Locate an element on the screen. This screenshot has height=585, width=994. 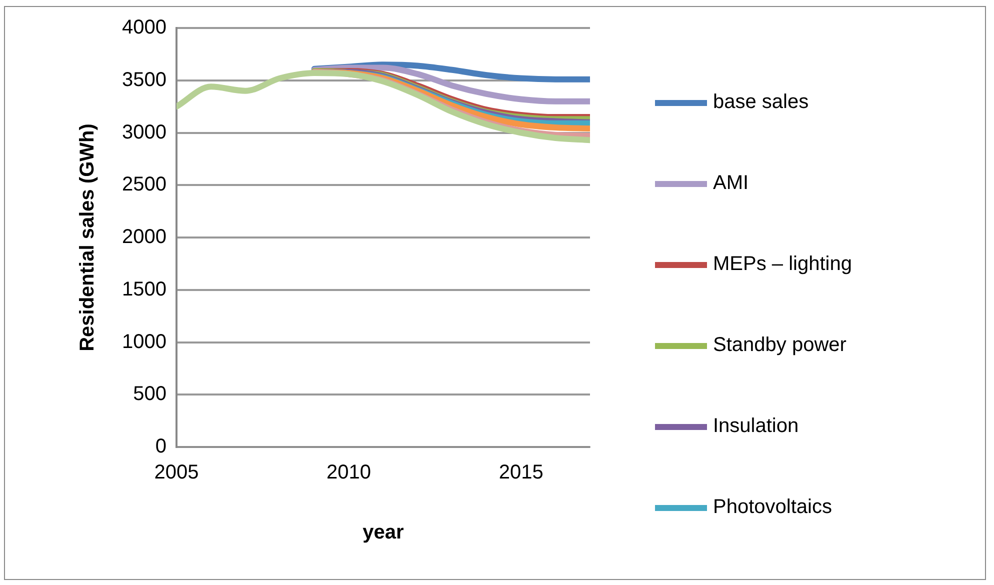
y-tick-label: 0 is located at coordinates (160, 447).